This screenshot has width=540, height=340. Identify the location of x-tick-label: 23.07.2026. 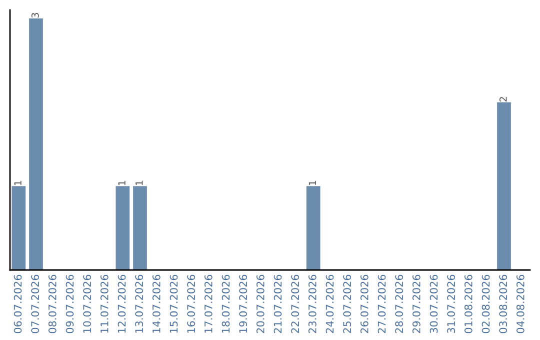
(312, 304).